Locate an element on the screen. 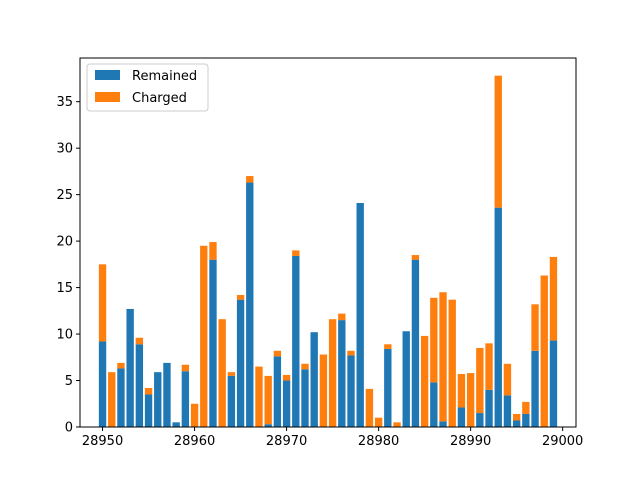 This screenshot has width=640, height=480. y-tick-label-25: 25 is located at coordinates (64, 195).